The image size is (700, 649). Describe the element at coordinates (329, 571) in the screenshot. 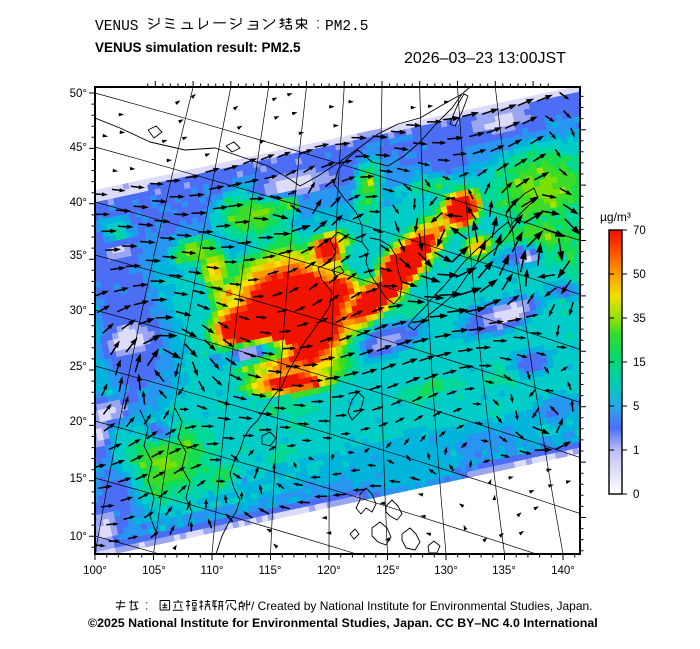

I see `svg-text: 120°` at that location.